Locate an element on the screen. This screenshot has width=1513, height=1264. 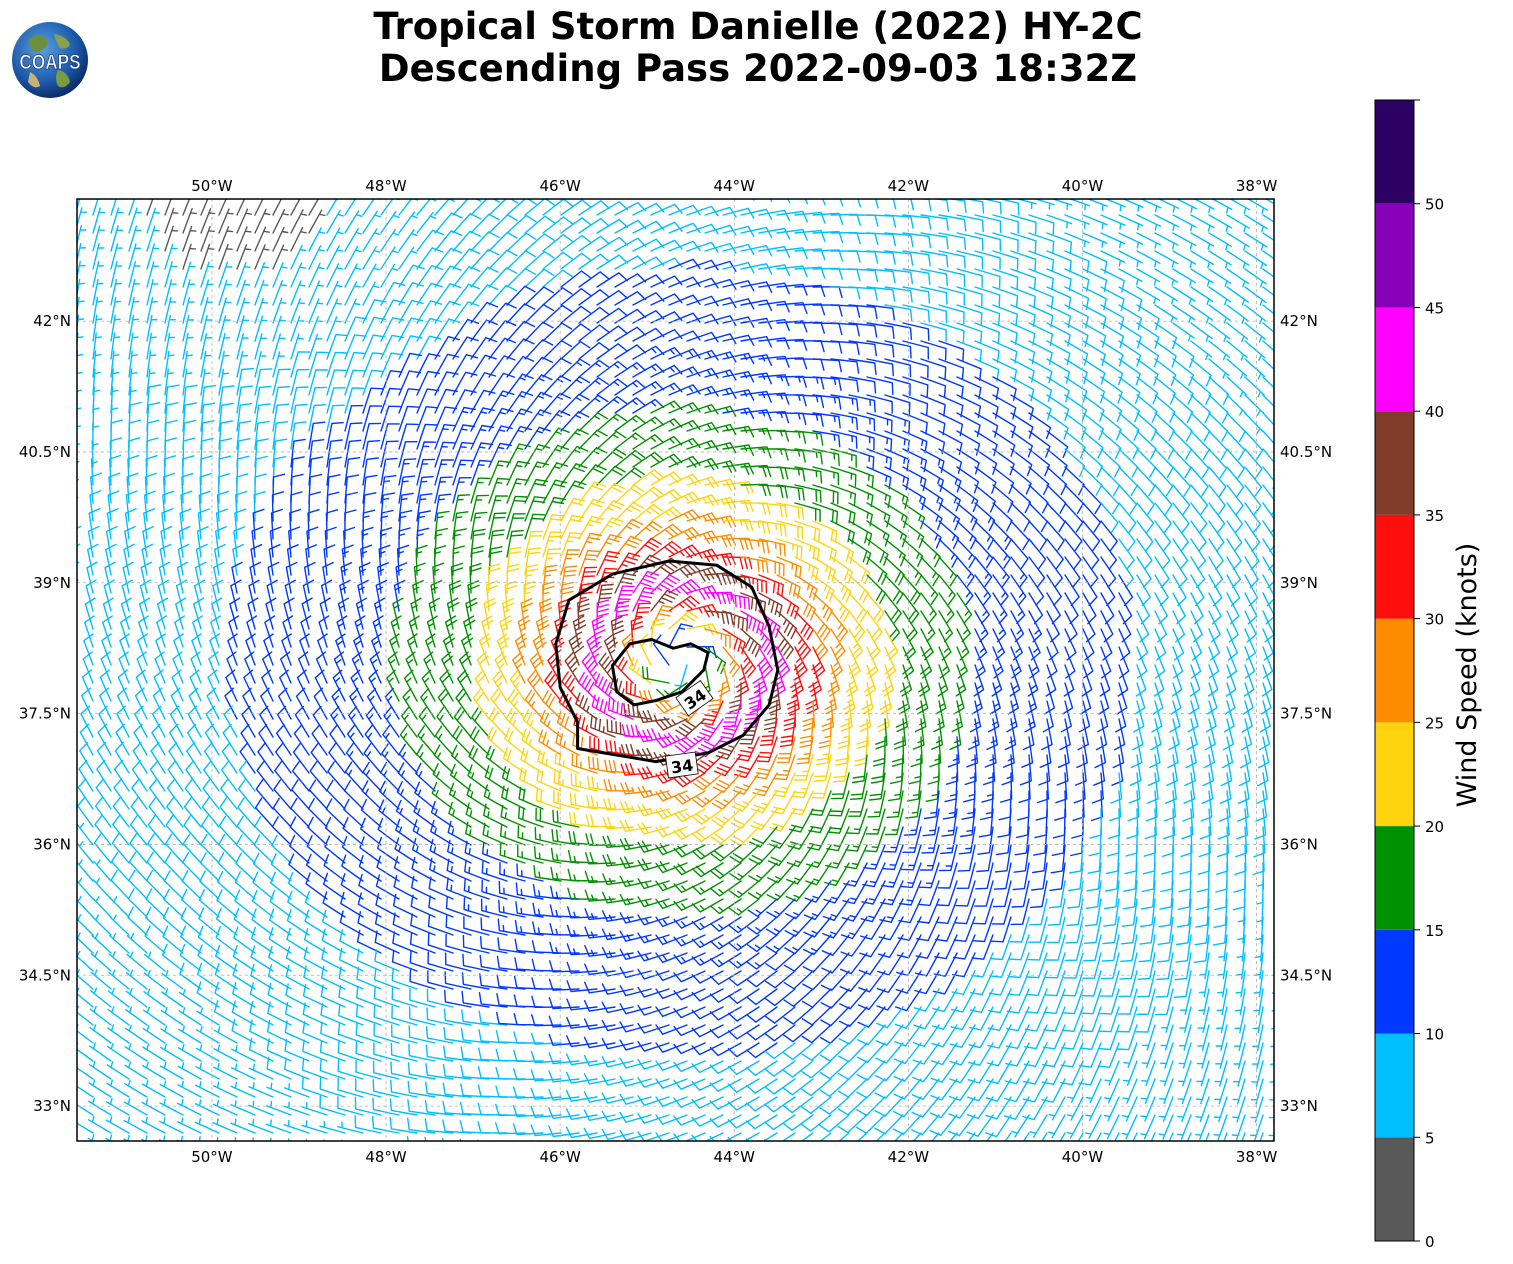
lon-tick-label-bottom: 46°W is located at coordinates (560, 1157).